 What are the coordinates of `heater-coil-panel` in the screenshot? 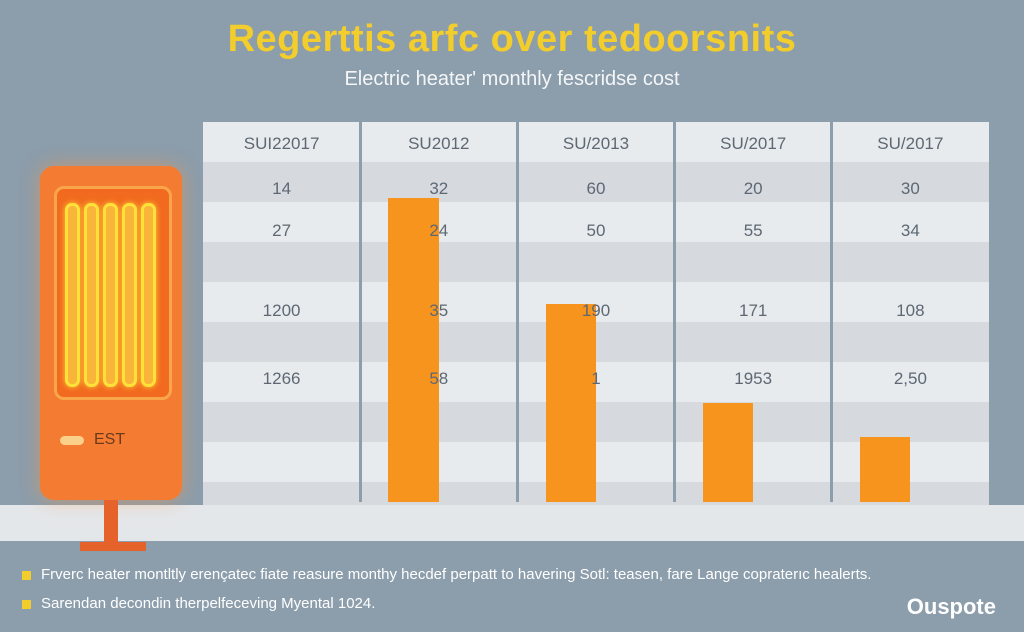 It's located at (113, 293).